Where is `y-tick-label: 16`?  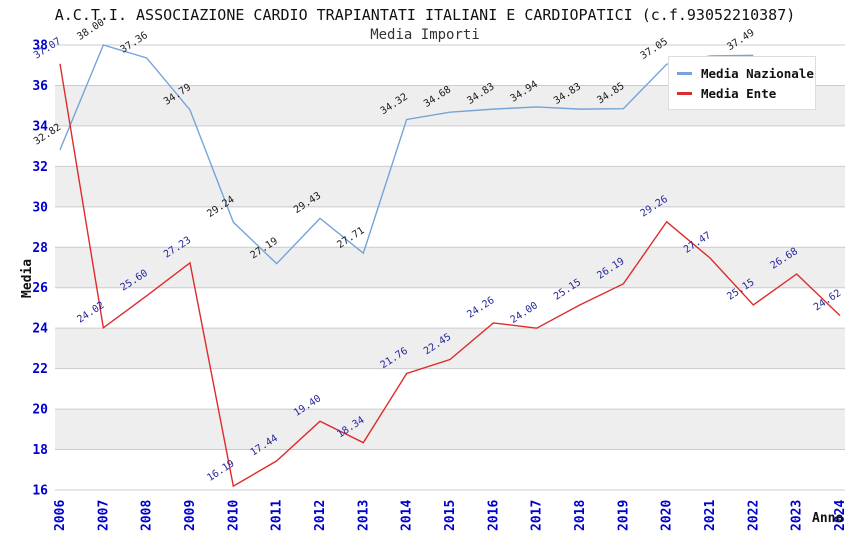 y-tick-label: 16 is located at coordinates (40, 491).